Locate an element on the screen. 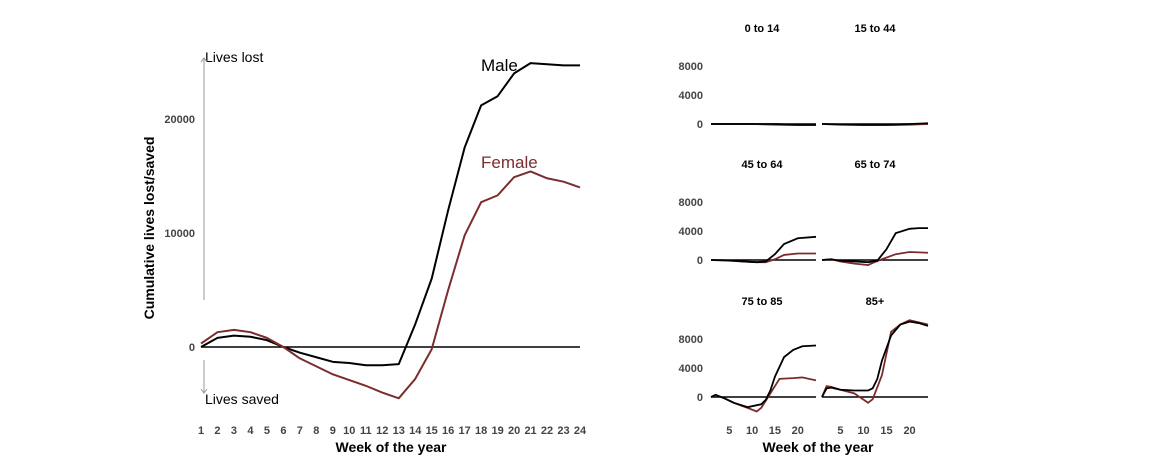  main-y-tick-label: 0 is located at coordinates (192, 348).